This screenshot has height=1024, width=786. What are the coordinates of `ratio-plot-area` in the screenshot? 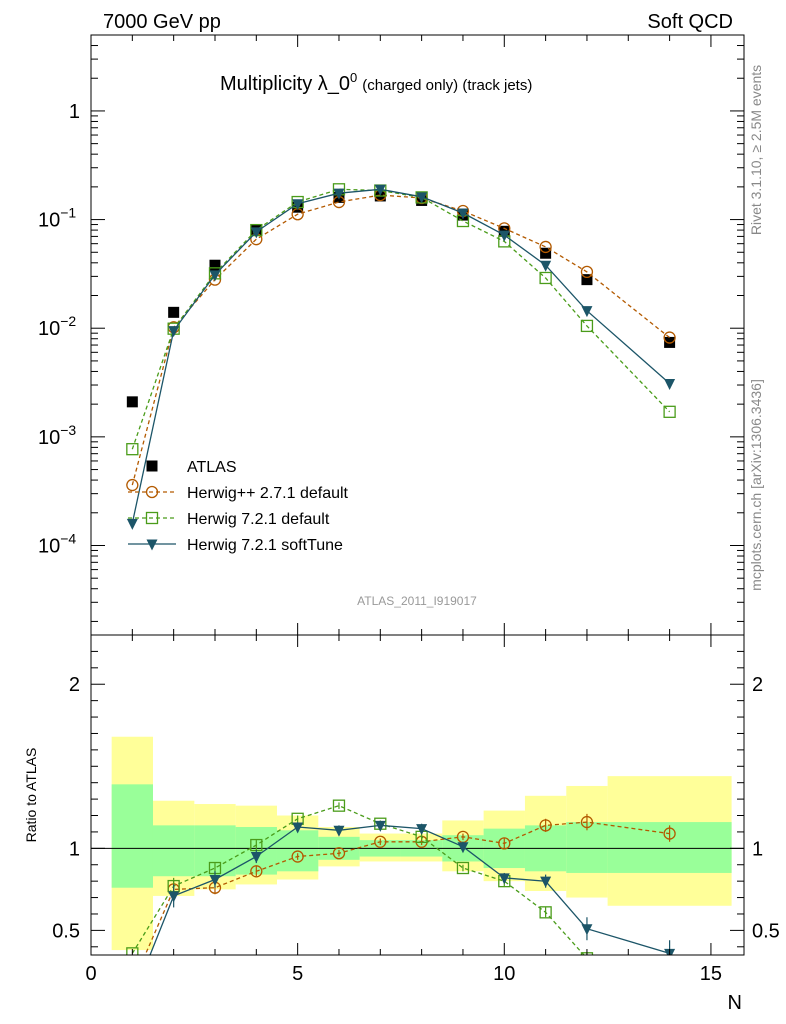 It's located at (401, 902).